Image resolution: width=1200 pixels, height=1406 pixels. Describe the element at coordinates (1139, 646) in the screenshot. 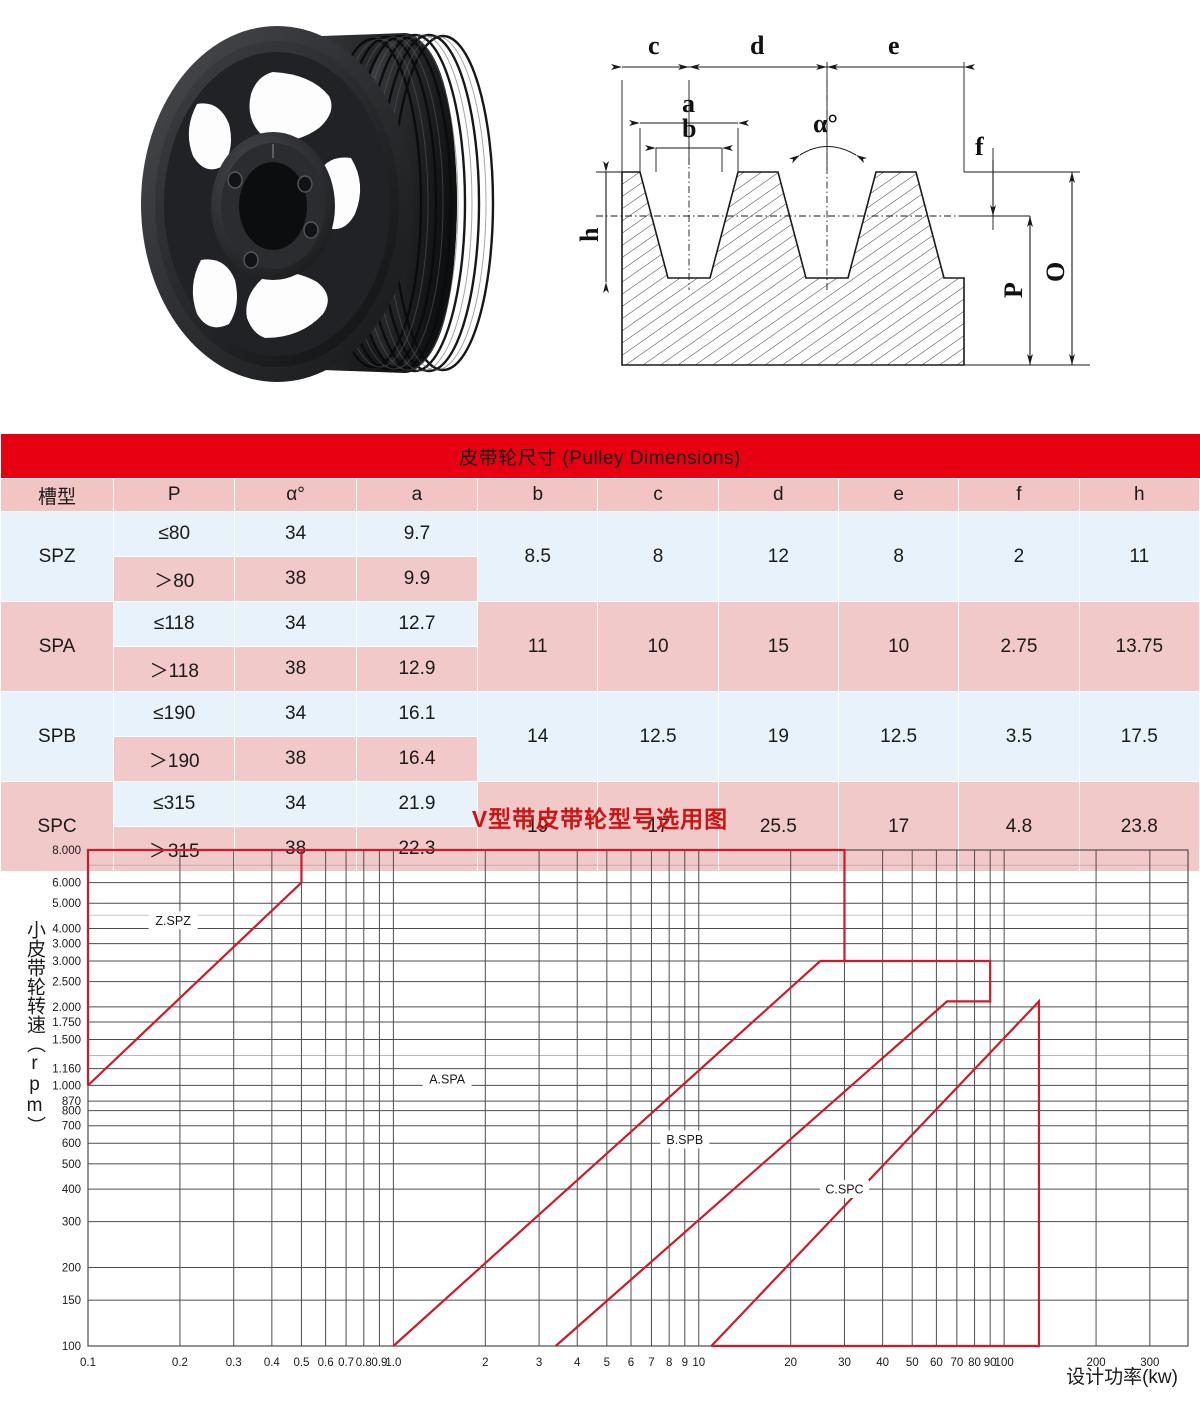

I see `cell-h: 13.75` at that location.